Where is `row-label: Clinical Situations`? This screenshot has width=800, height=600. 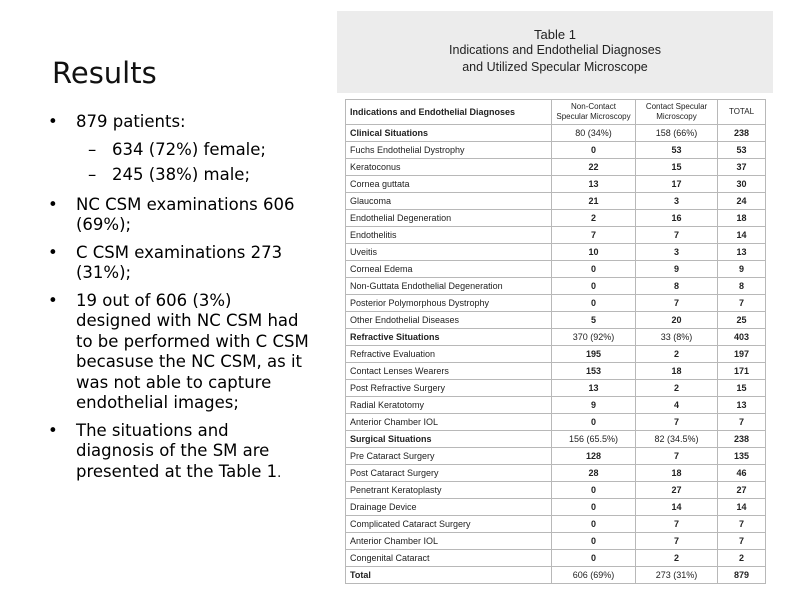
row-label: Clinical Situations is located at coordinates (448, 133).